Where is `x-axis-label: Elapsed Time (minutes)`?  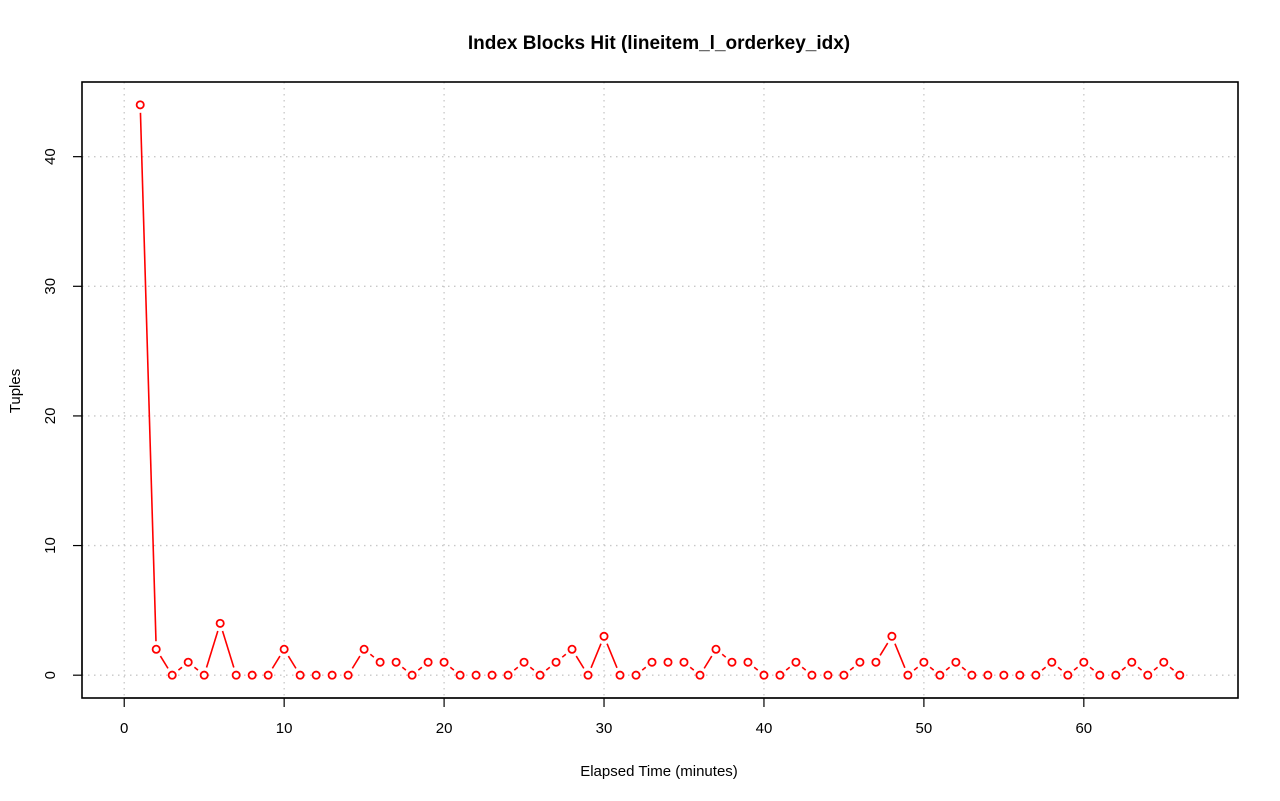
x-axis-label: Elapsed Time (minutes) is located at coordinates (659, 771).